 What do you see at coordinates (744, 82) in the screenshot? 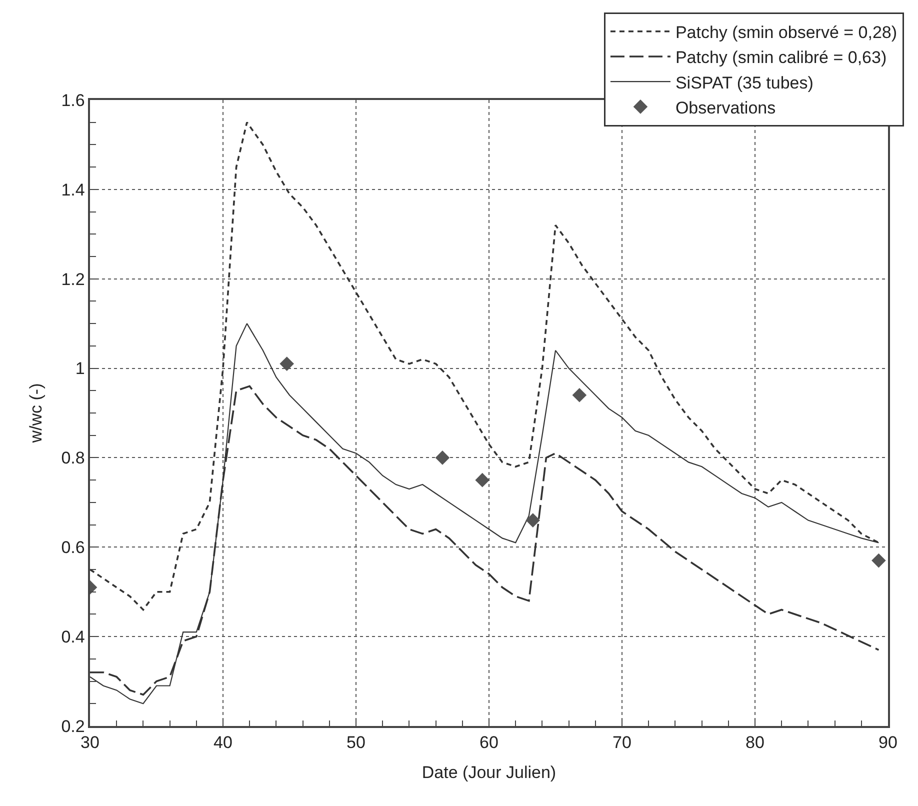
I see `legend-label: SiSPAT (35 tubes)` at bounding box center [744, 82].